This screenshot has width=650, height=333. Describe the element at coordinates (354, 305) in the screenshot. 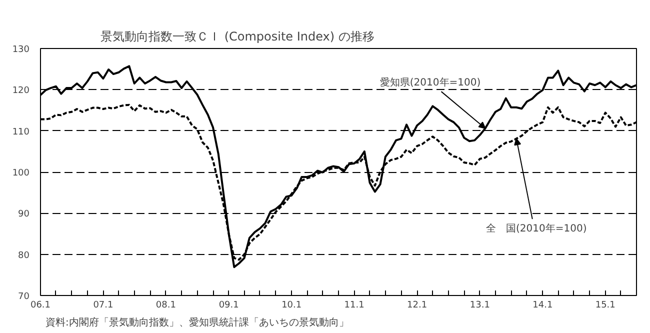

I see `x-tick-label: 11.1` at that location.